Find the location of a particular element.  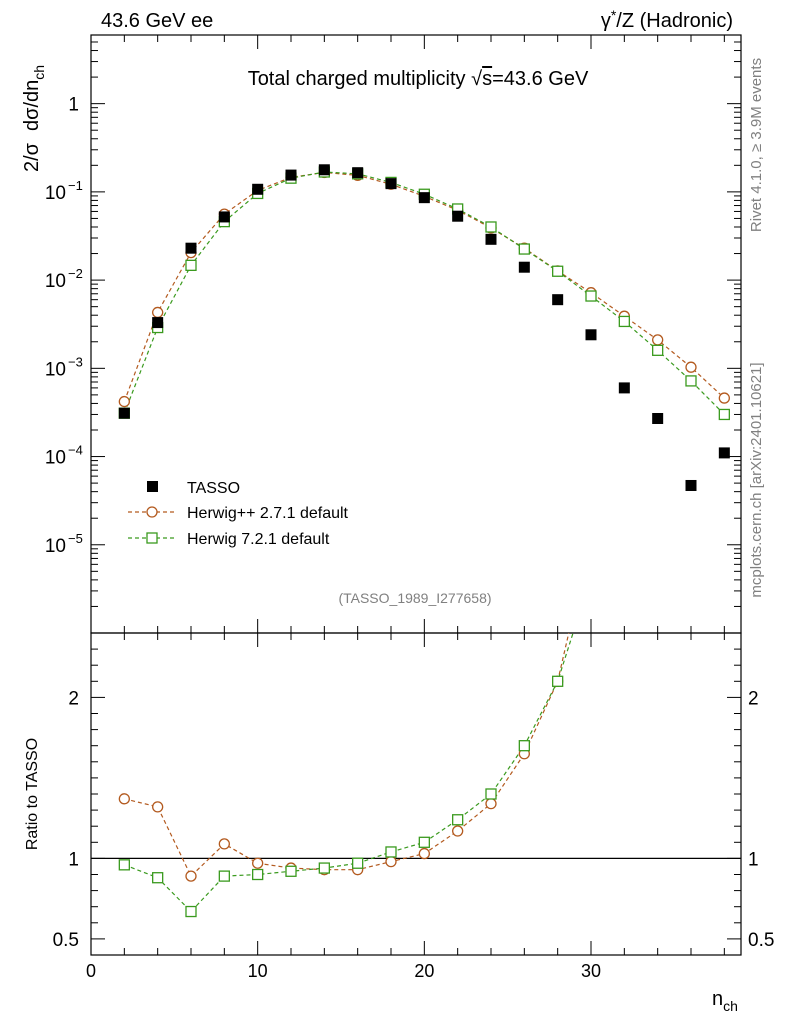

y-tick-exponent: −2 is located at coordinates (75, 273).